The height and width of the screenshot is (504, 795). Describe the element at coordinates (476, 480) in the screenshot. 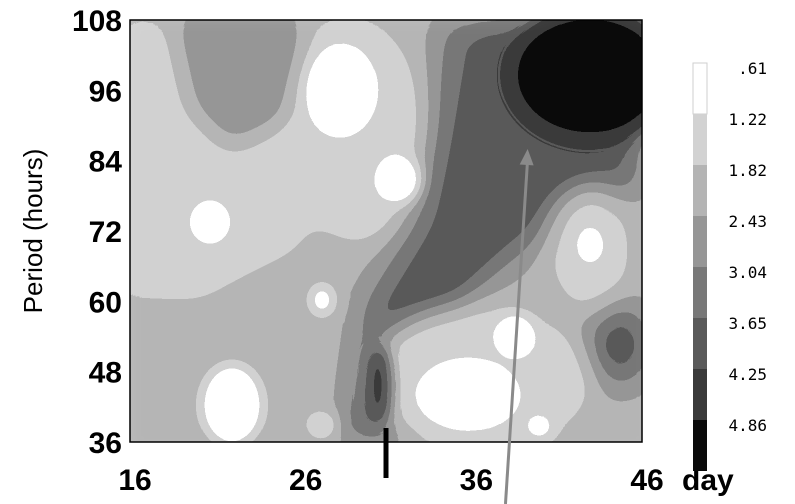

I see `x-tick-label: 36` at that location.